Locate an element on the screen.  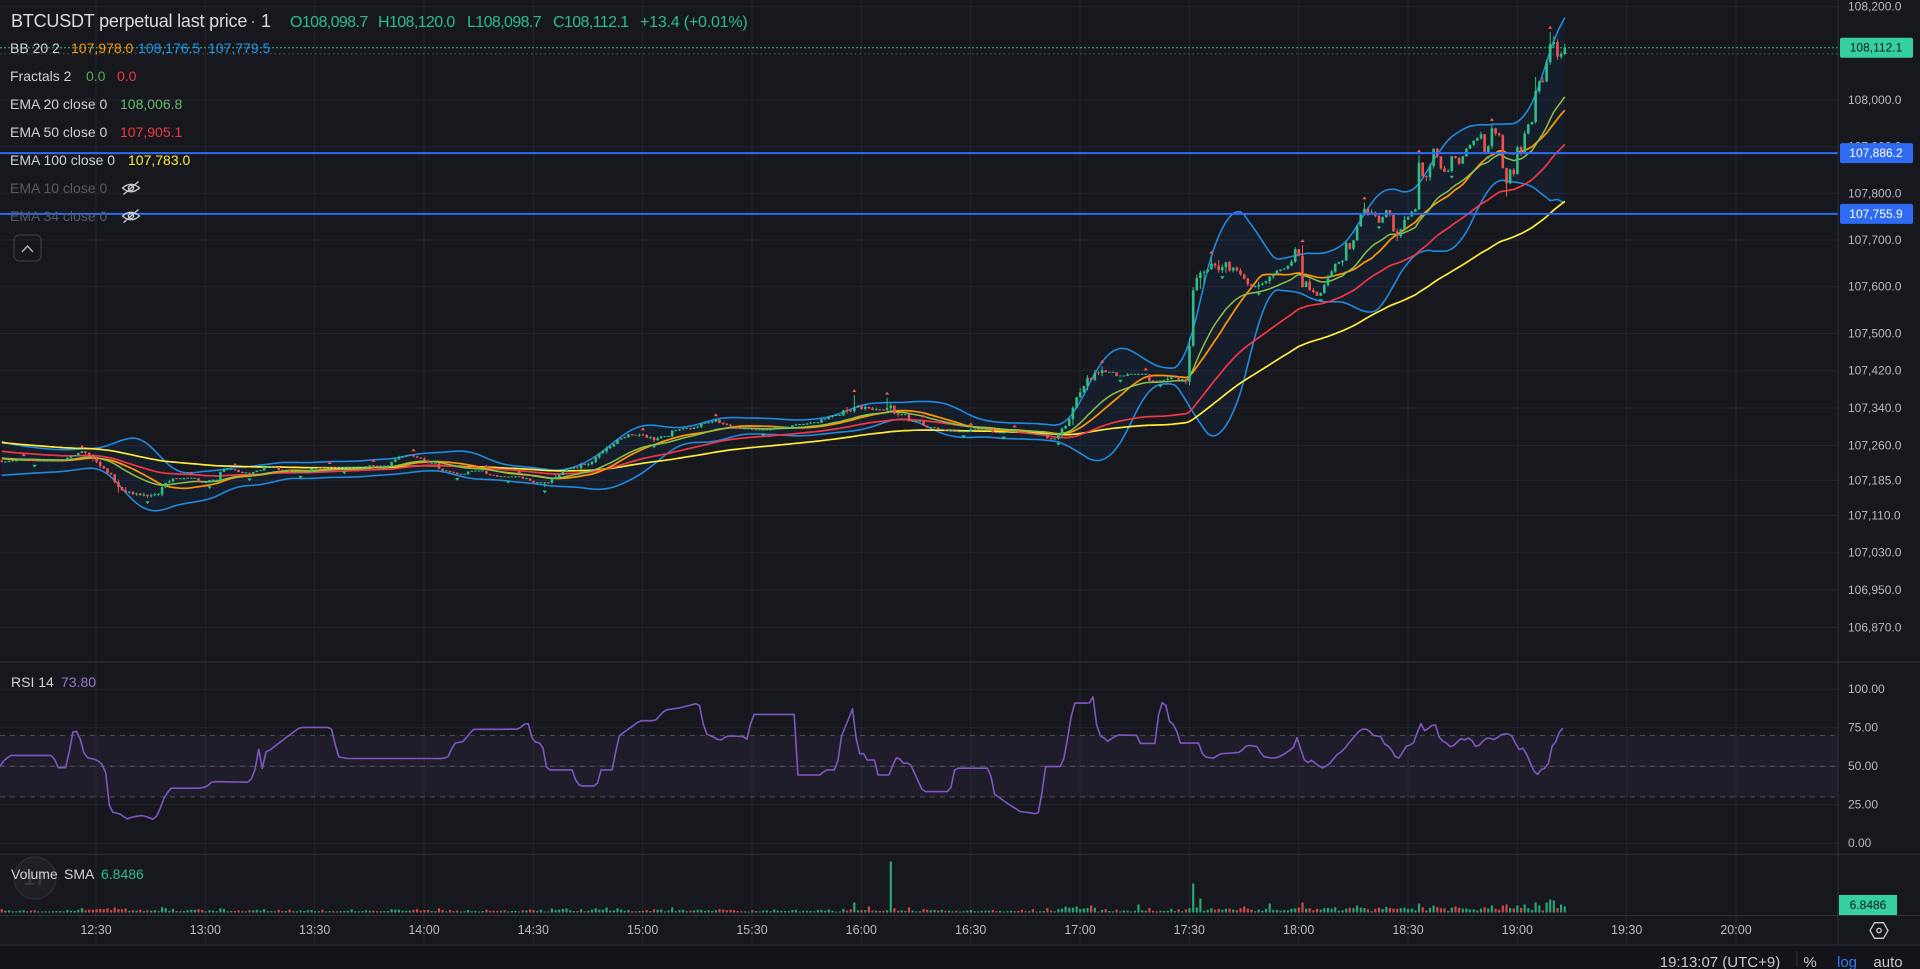
svg-text: 19:30 is located at coordinates (1626, 930).